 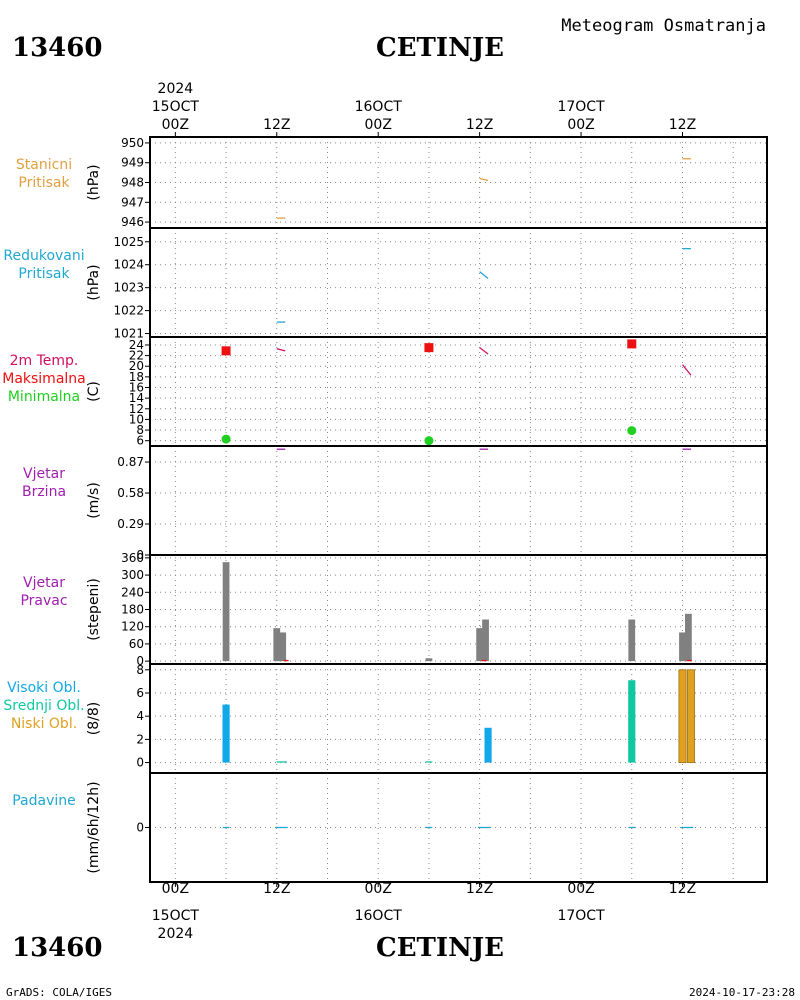 What do you see at coordinates (176, 89) in the screenshot?
I see `year-label-top: 2024` at bounding box center [176, 89].